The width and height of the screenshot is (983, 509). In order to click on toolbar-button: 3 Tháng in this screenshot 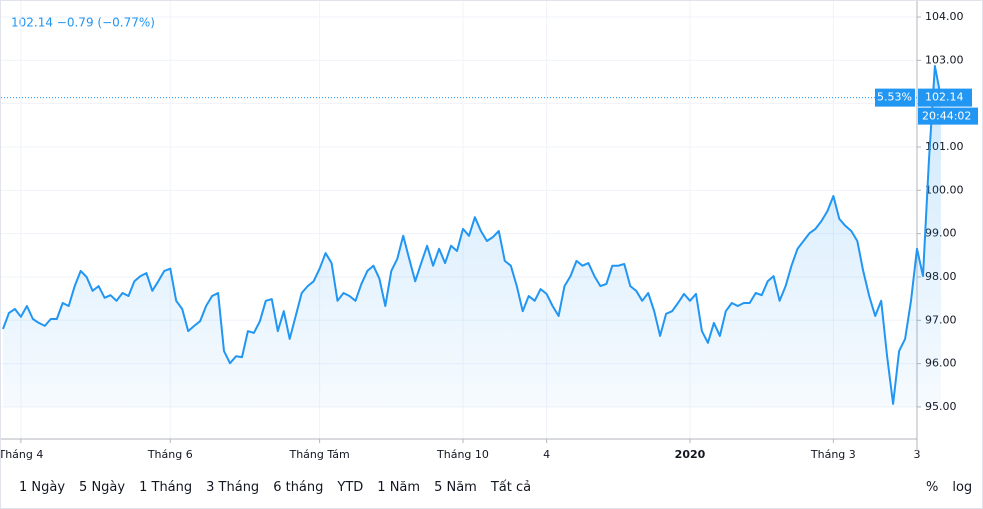, I will do `click(233, 487)`.